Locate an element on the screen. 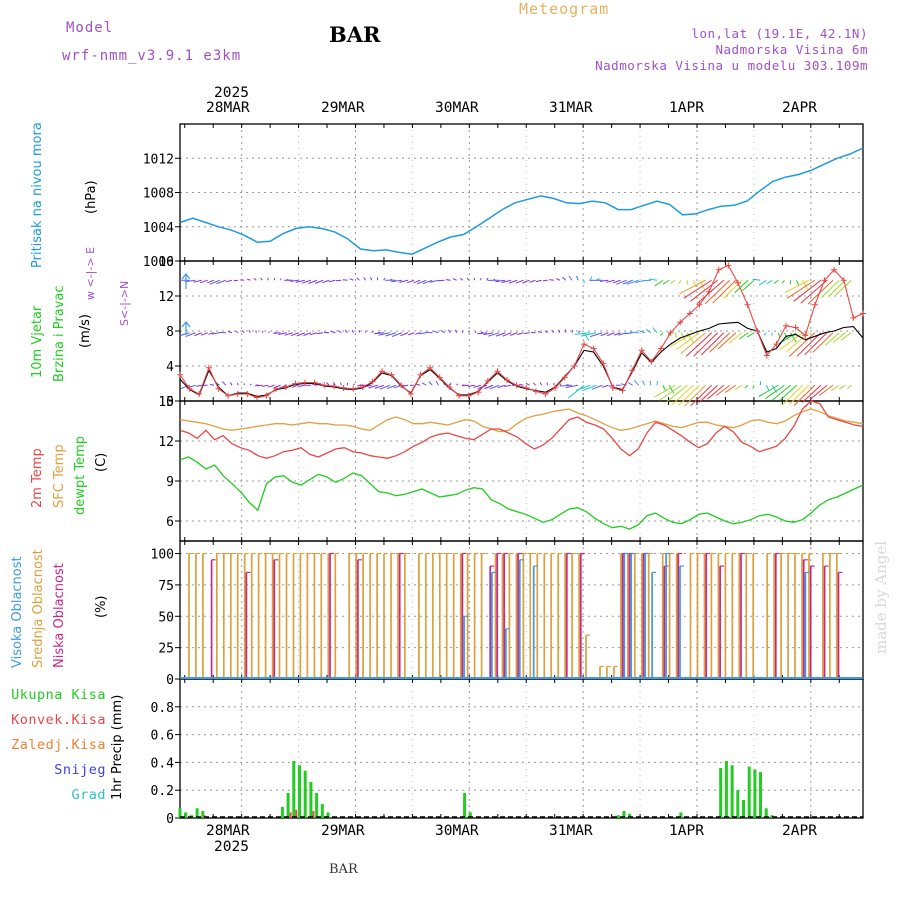  cloud-frame is located at coordinates (521, 610).